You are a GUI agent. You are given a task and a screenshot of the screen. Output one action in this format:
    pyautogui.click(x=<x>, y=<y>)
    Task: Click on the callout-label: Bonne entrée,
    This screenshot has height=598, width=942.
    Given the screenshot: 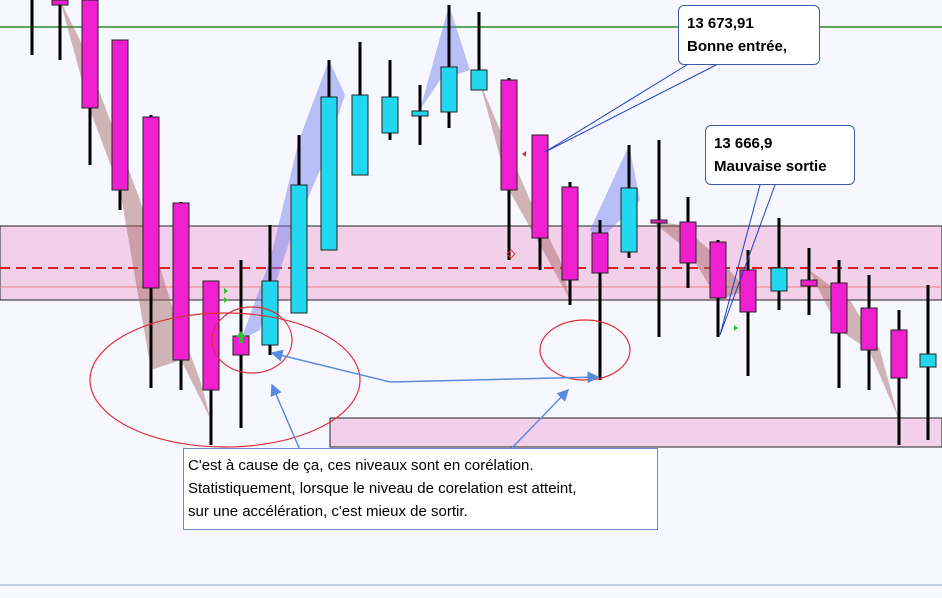 What is the action you would take?
    pyautogui.click(x=737, y=46)
    